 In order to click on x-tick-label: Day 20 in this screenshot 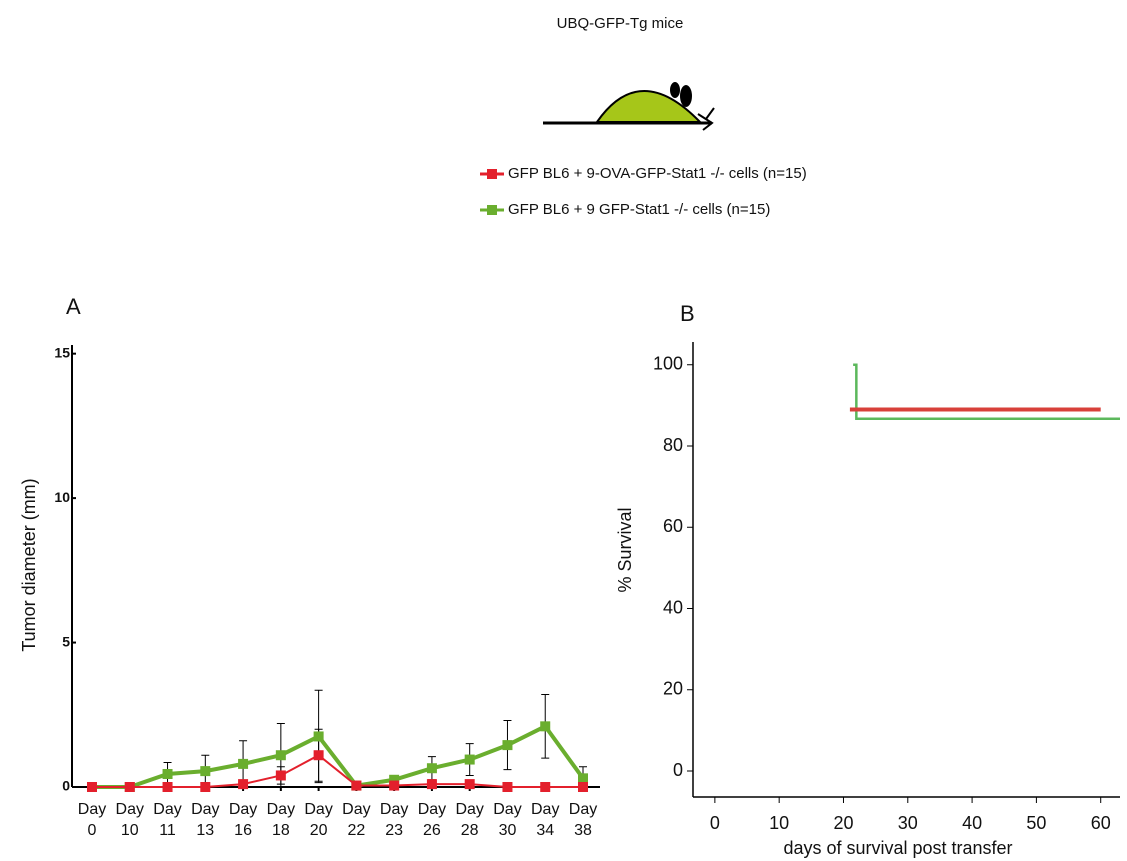, I will do `click(318, 820)`.